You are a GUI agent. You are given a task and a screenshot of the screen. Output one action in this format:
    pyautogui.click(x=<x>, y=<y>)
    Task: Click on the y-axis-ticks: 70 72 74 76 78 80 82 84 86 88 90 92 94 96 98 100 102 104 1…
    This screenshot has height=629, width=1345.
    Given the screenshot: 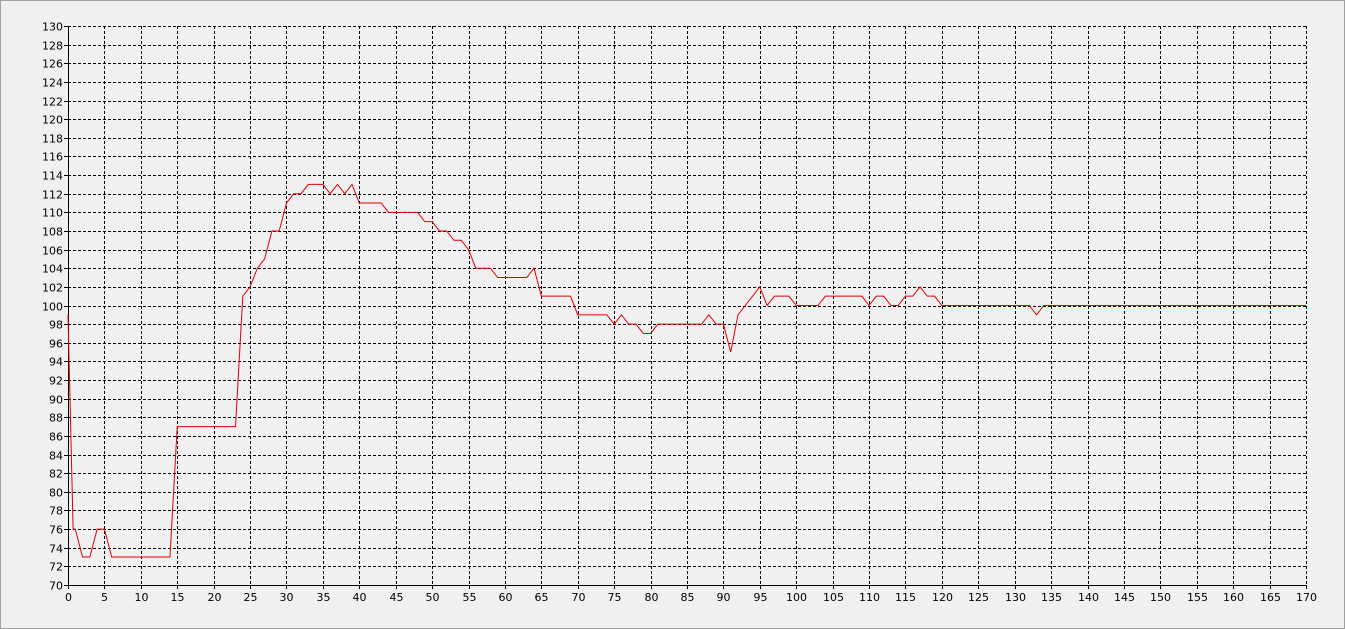 What is the action you would take?
    pyautogui.click(x=55, y=307)
    